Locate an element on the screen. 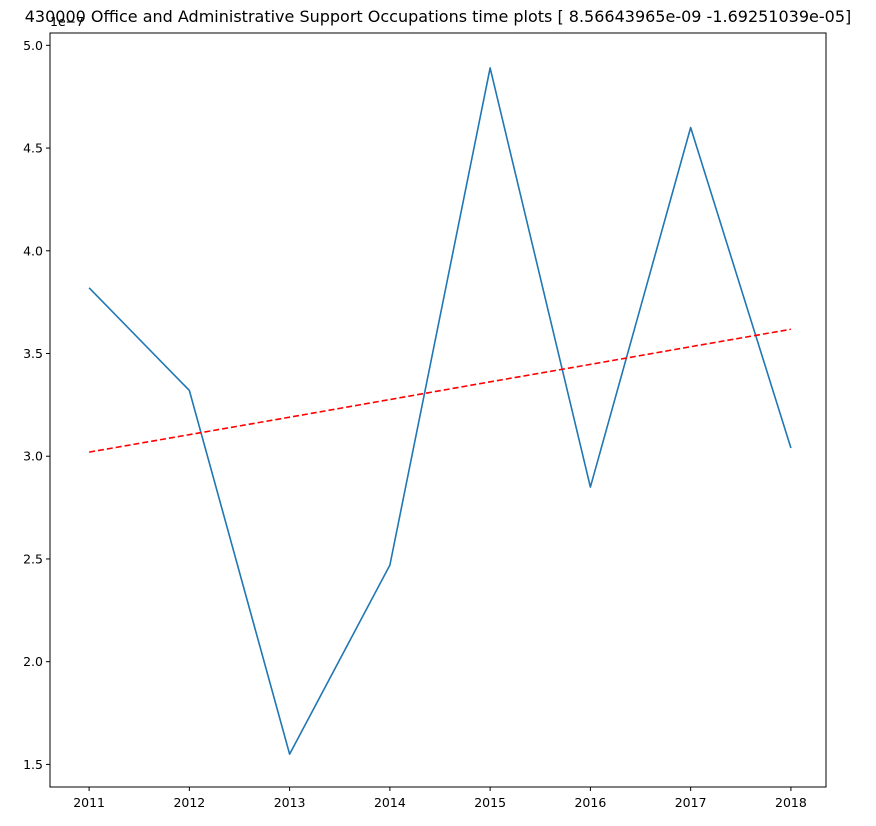  y-tick-label: 3.5 is located at coordinates (33, 353).